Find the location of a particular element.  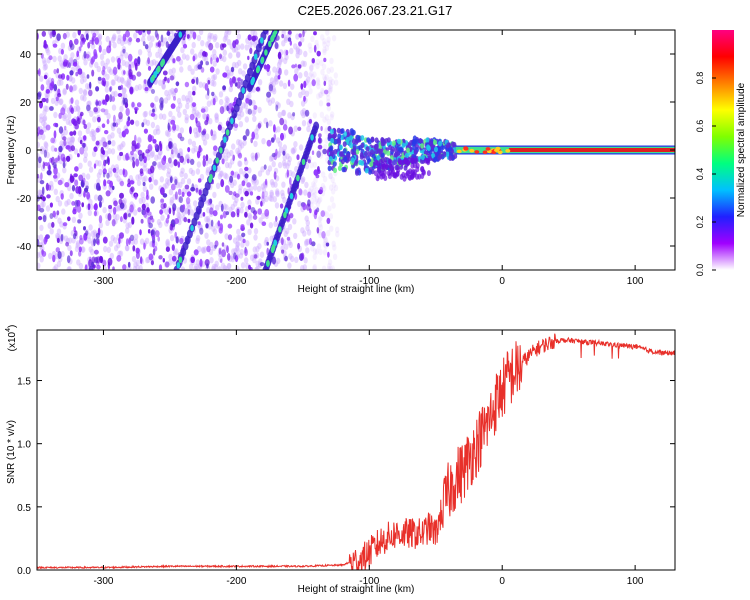

y-tick-label: 0.5 is located at coordinates (24, 508).